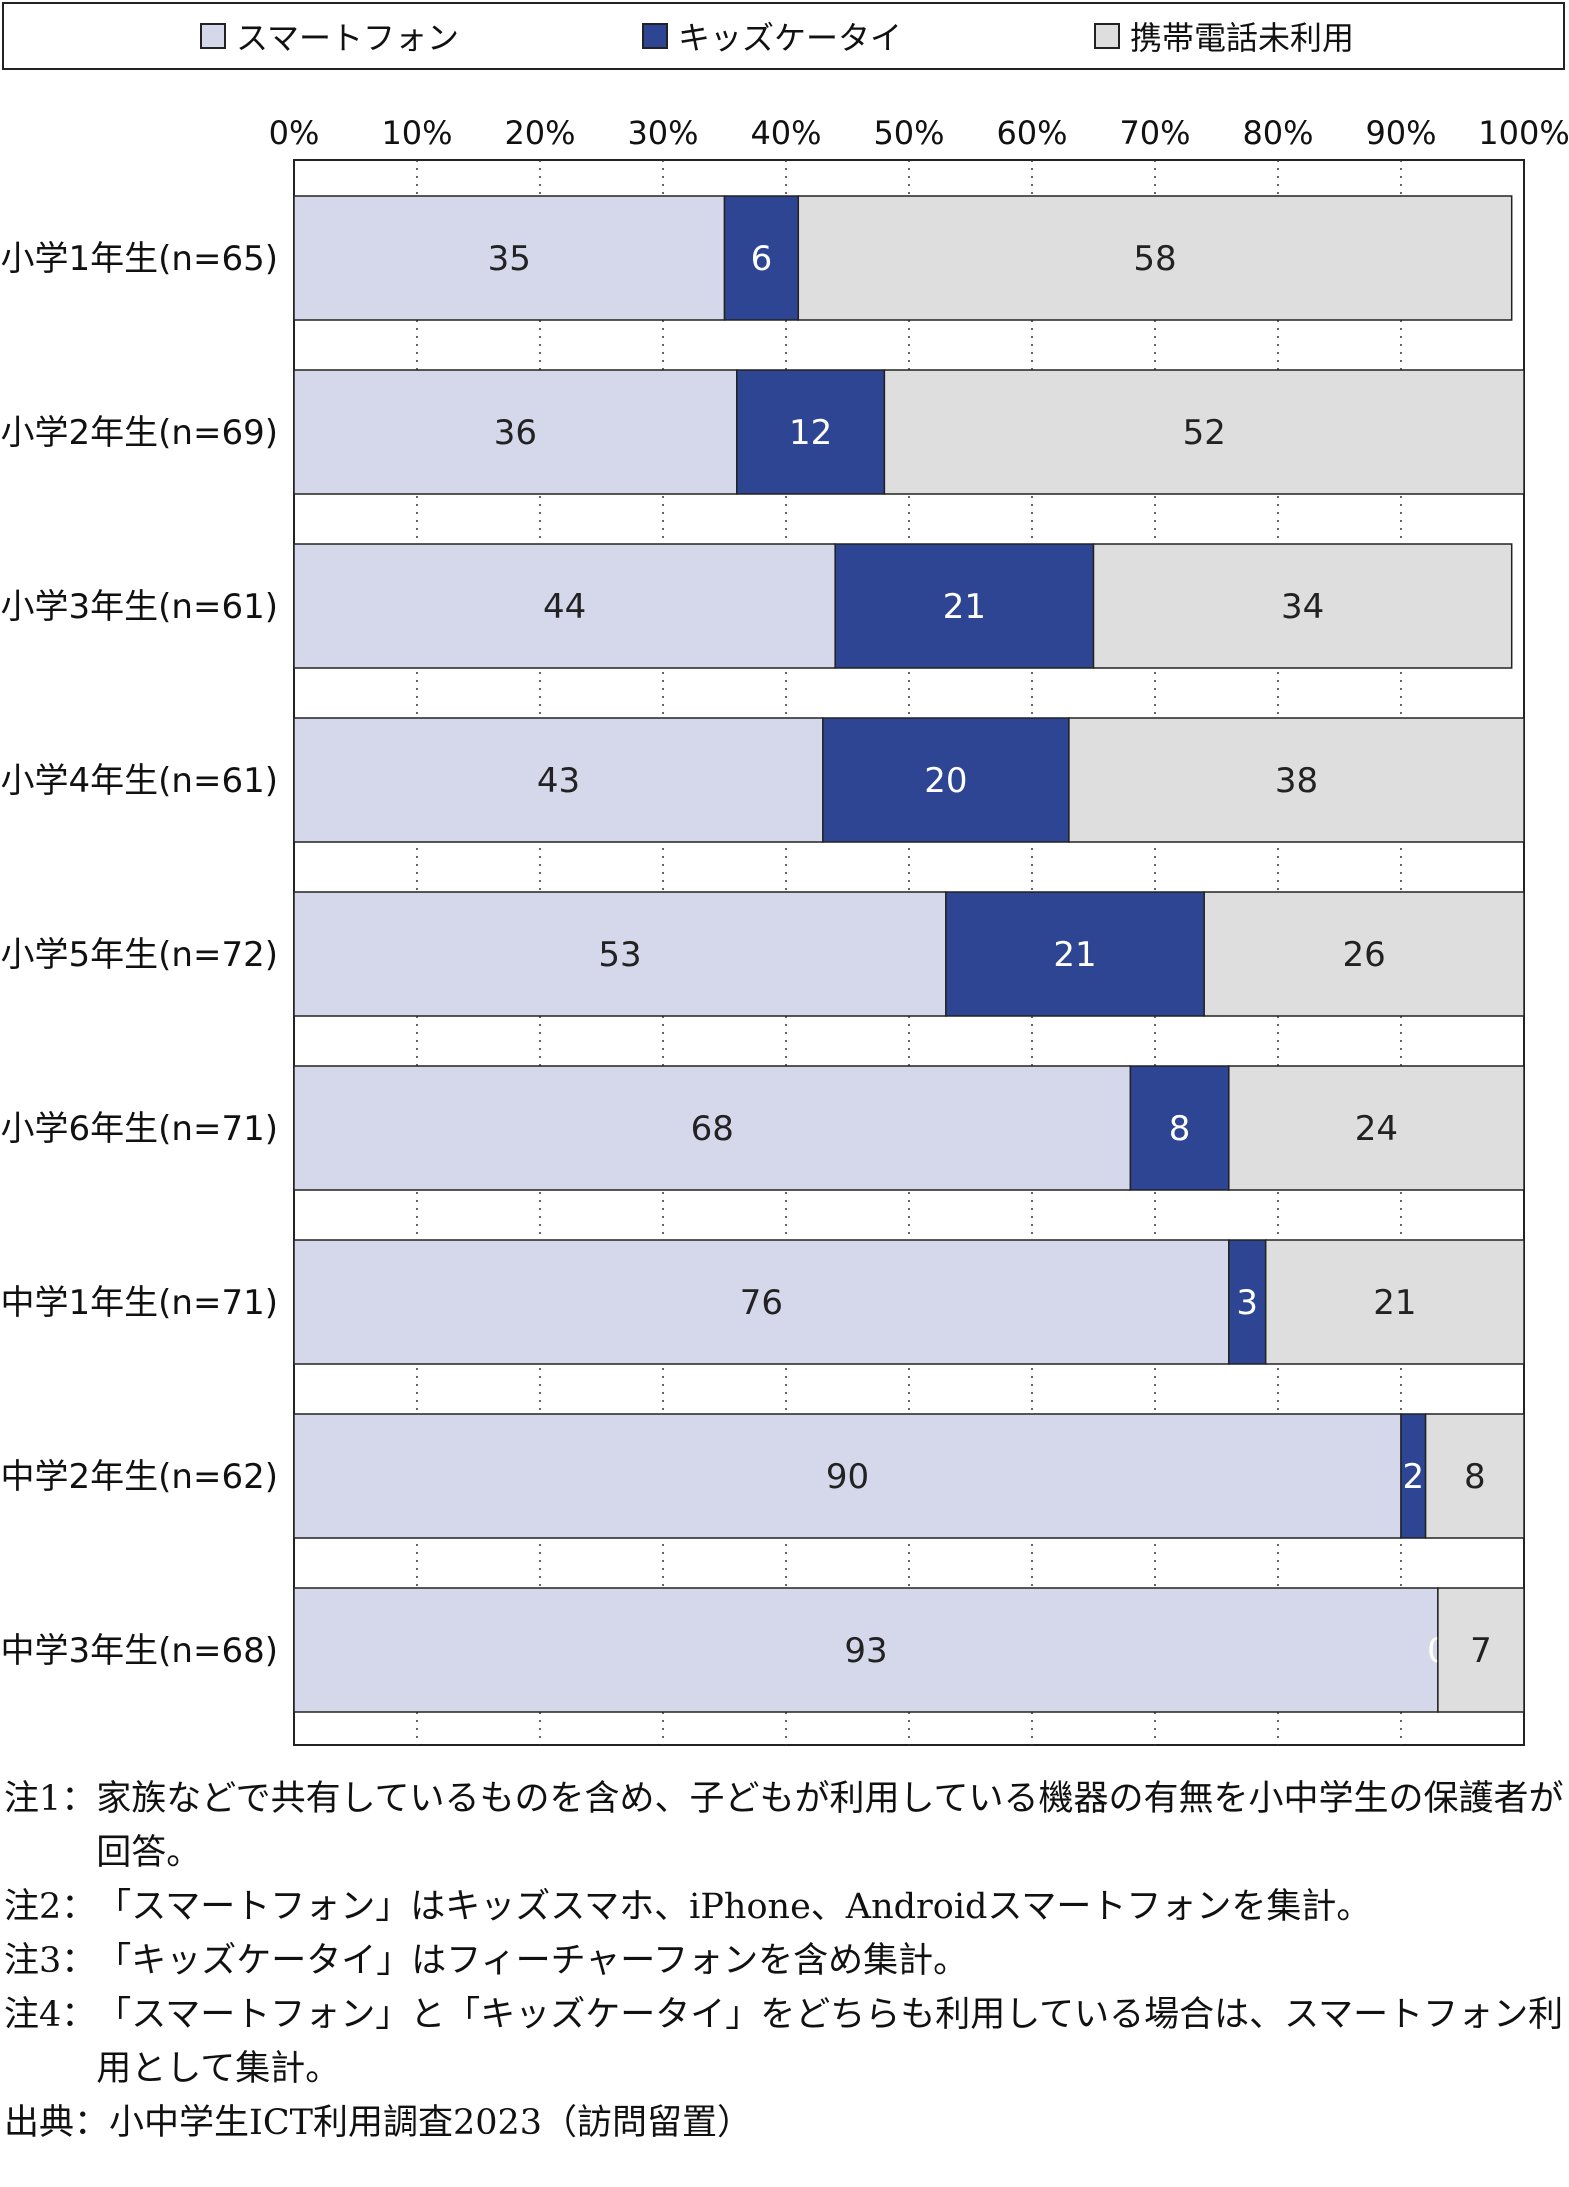 This screenshot has height=2187, width=1569. I want to click on legend-label-no-phone: 携帯電話未利用, so click(1242, 38).